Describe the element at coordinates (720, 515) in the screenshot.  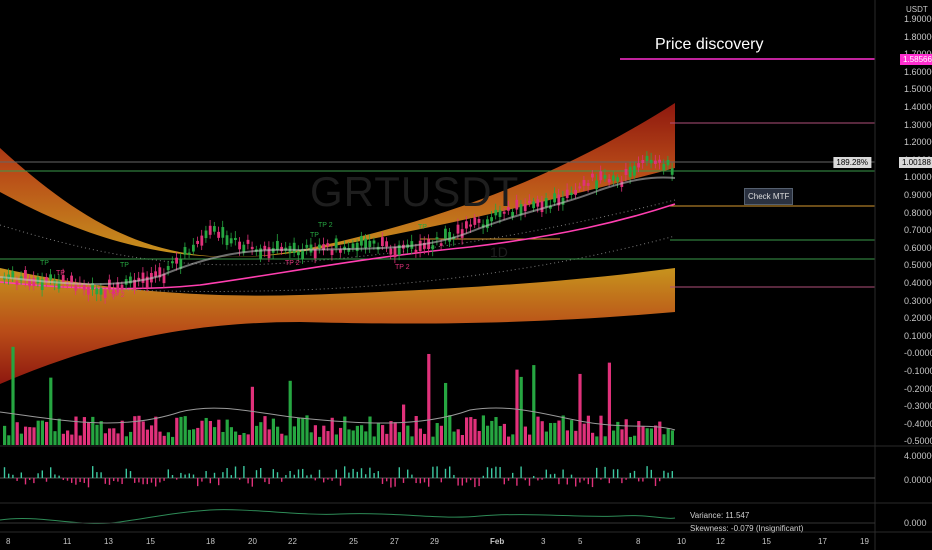
I see `variance-stat: Variance: 11.547` at that location.